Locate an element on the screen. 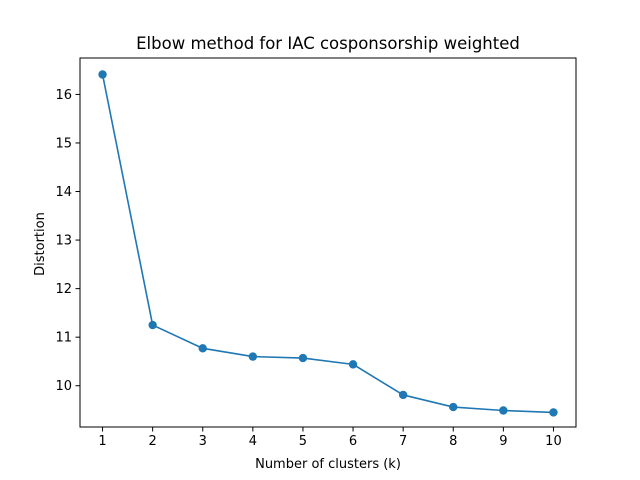  x-tick-label: 3 is located at coordinates (203, 441).